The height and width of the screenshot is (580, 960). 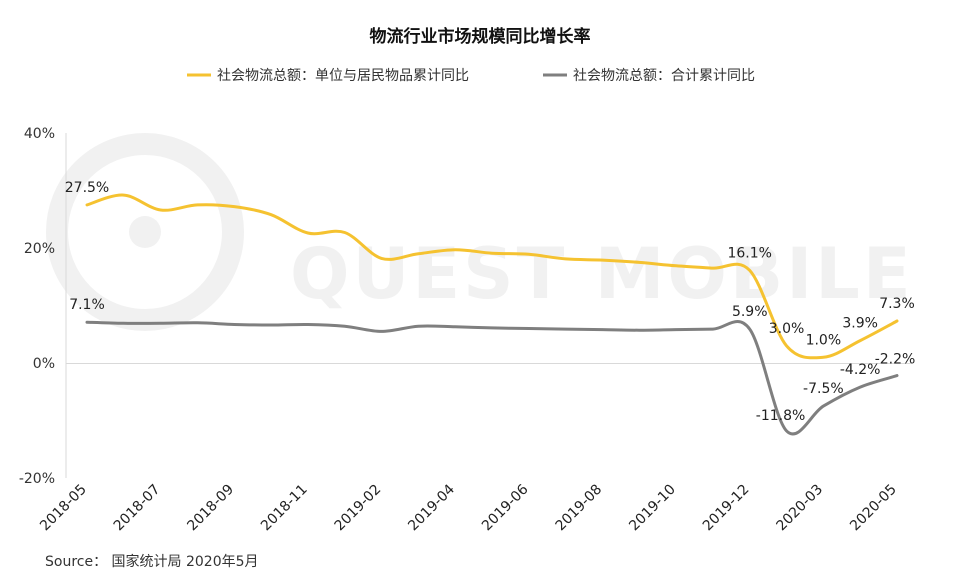 What do you see at coordinates (37, 306) in the screenshot?
I see `y-tick-labels: -20% 0% 20% 40%` at bounding box center [37, 306].